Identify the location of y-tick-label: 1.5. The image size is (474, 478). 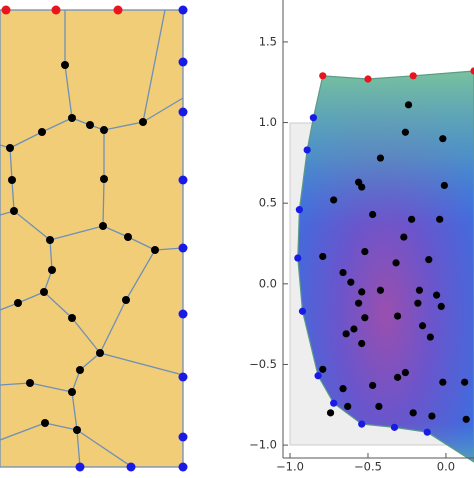
(268, 41).